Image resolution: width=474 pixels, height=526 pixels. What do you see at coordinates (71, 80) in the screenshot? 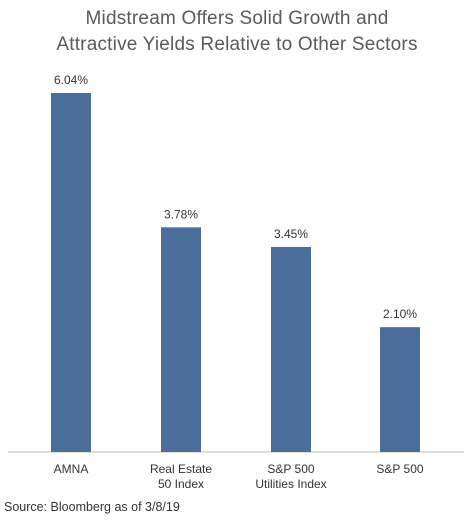
I see `data-label: 6.04%` at bounding box center [71, 80].